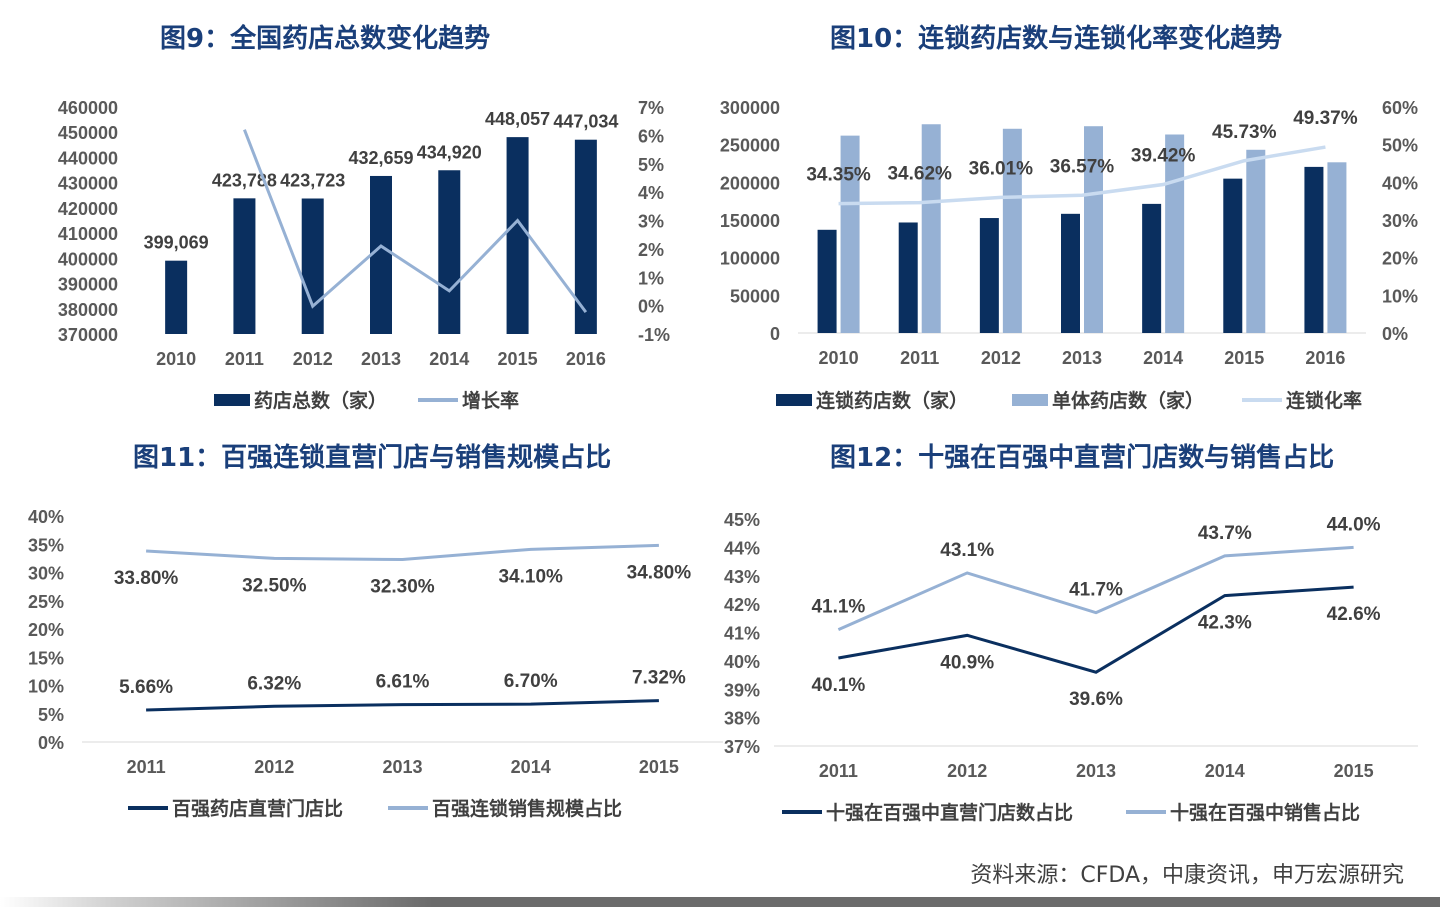  Describe the element at coordinates (1056, 39) in the screenshot. I see `chart-title-fig10: 图10：连锁药店数与连锁化率变化趋势` at that location.